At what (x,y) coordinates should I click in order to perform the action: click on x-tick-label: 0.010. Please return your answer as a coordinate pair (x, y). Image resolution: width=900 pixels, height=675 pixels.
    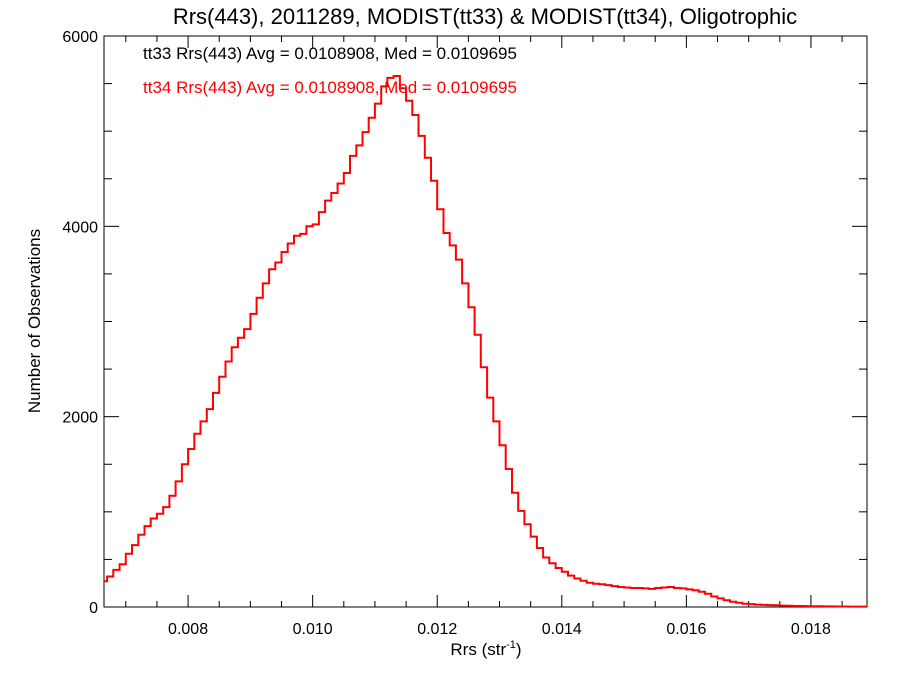
    Looking at the image, I should click on (313, 629).